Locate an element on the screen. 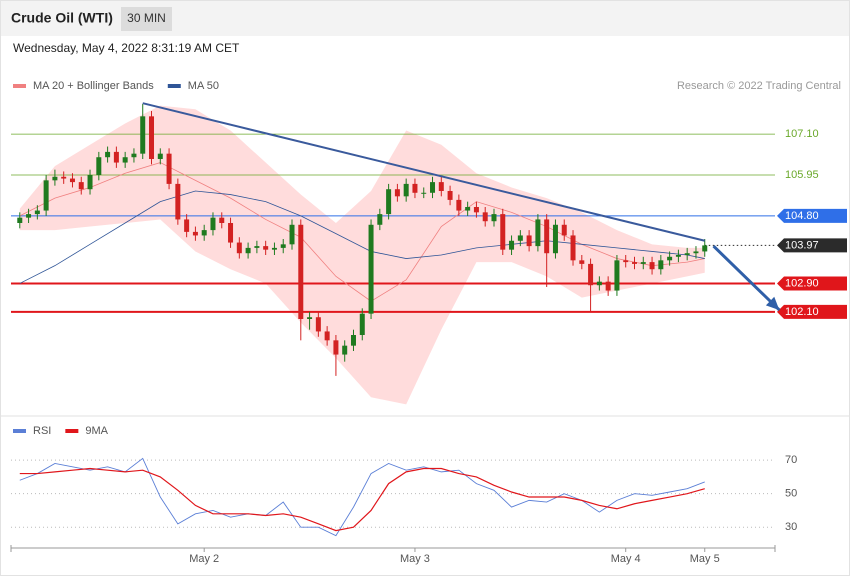  level-label: 102.90 is located at coordinates (802, 283).